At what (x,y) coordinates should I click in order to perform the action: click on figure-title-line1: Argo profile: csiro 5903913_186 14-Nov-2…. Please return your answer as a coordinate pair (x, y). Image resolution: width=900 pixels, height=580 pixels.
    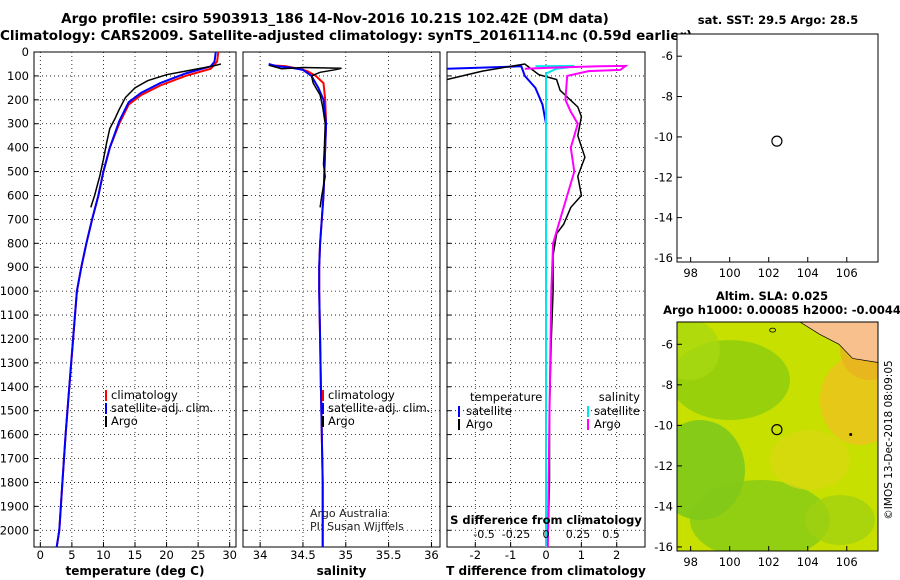
    Looking at the image, I should click on (335, 19).